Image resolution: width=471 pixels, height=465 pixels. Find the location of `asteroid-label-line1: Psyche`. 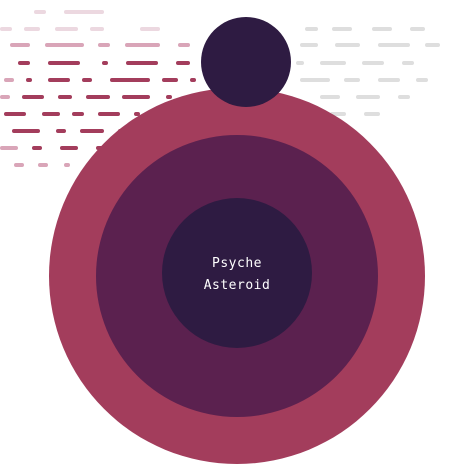

asteroid-label-line1: Psyche is located at coordinates (237, 263).